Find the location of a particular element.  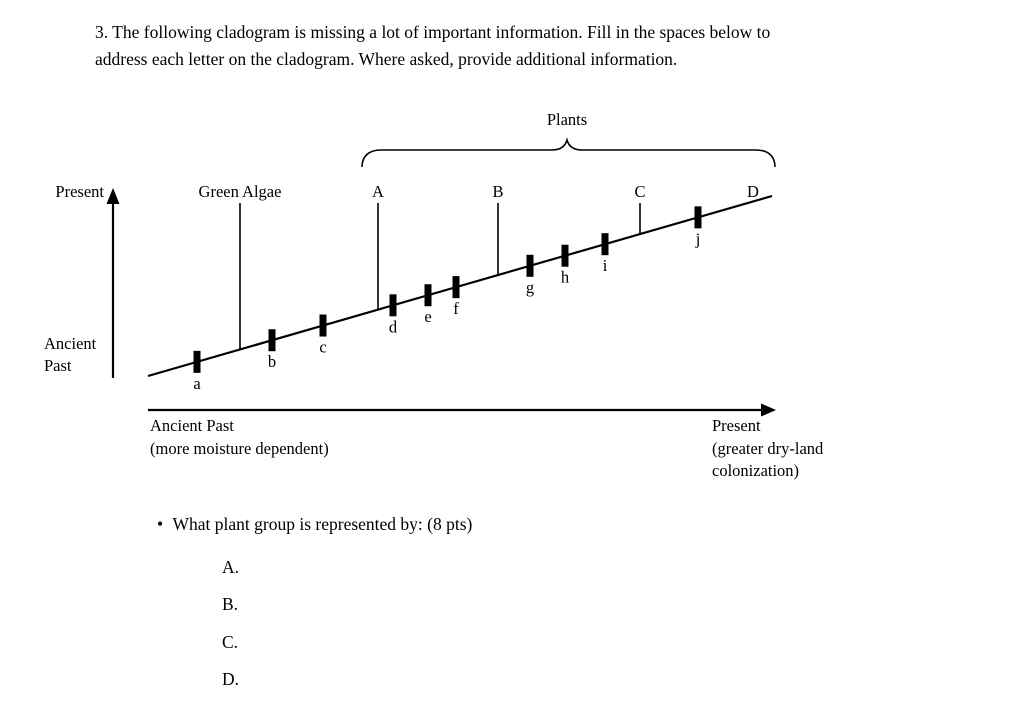

tick-label: j is located at coordinates (698, 238).